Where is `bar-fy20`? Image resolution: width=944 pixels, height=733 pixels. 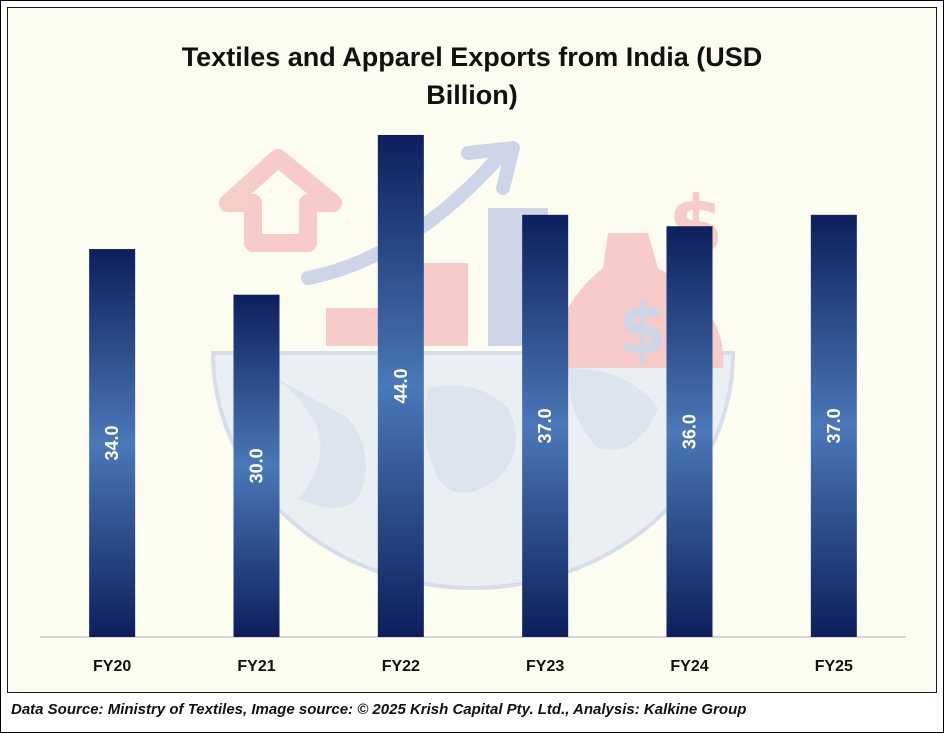
bar-fy20 is located at coordinates (112, 443).